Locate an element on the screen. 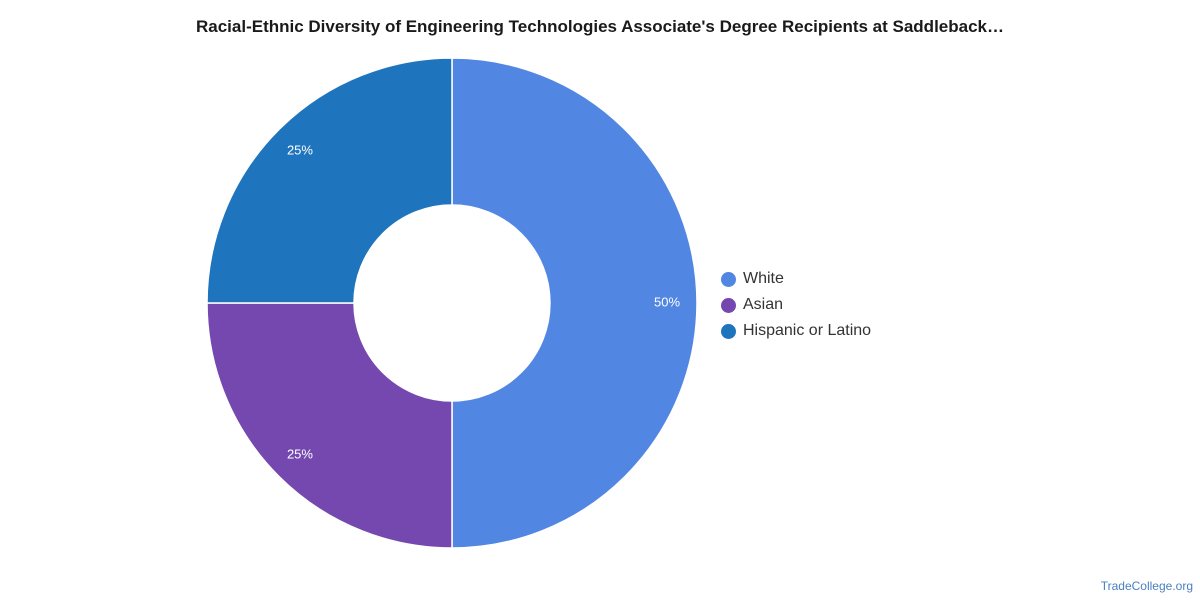 The image size is (1200, 600). slice-hispanic-or-latino is located at coordinates (329, 180).